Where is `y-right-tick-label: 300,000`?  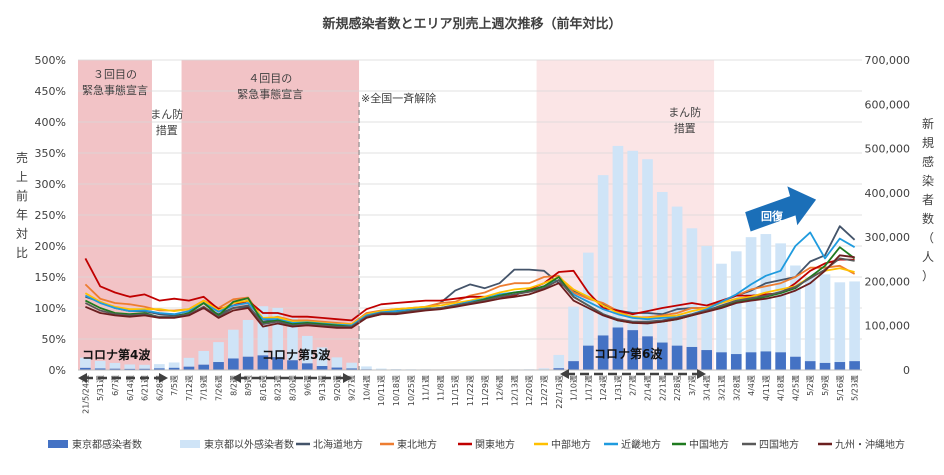
y-right-tick-label: 300,000 is located at coordinates (888, 237).